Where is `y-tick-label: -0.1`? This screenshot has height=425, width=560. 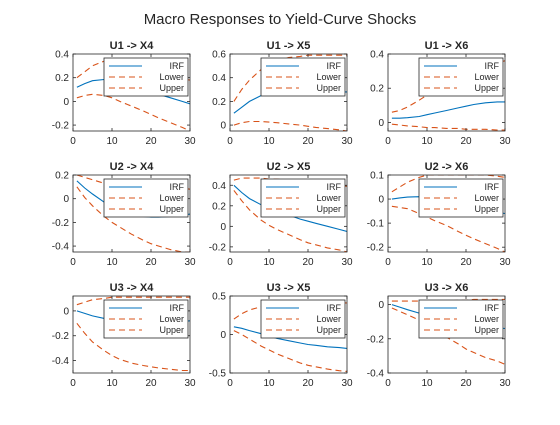
y-tick-label: -0.1 is located at coordinates (376, 224).